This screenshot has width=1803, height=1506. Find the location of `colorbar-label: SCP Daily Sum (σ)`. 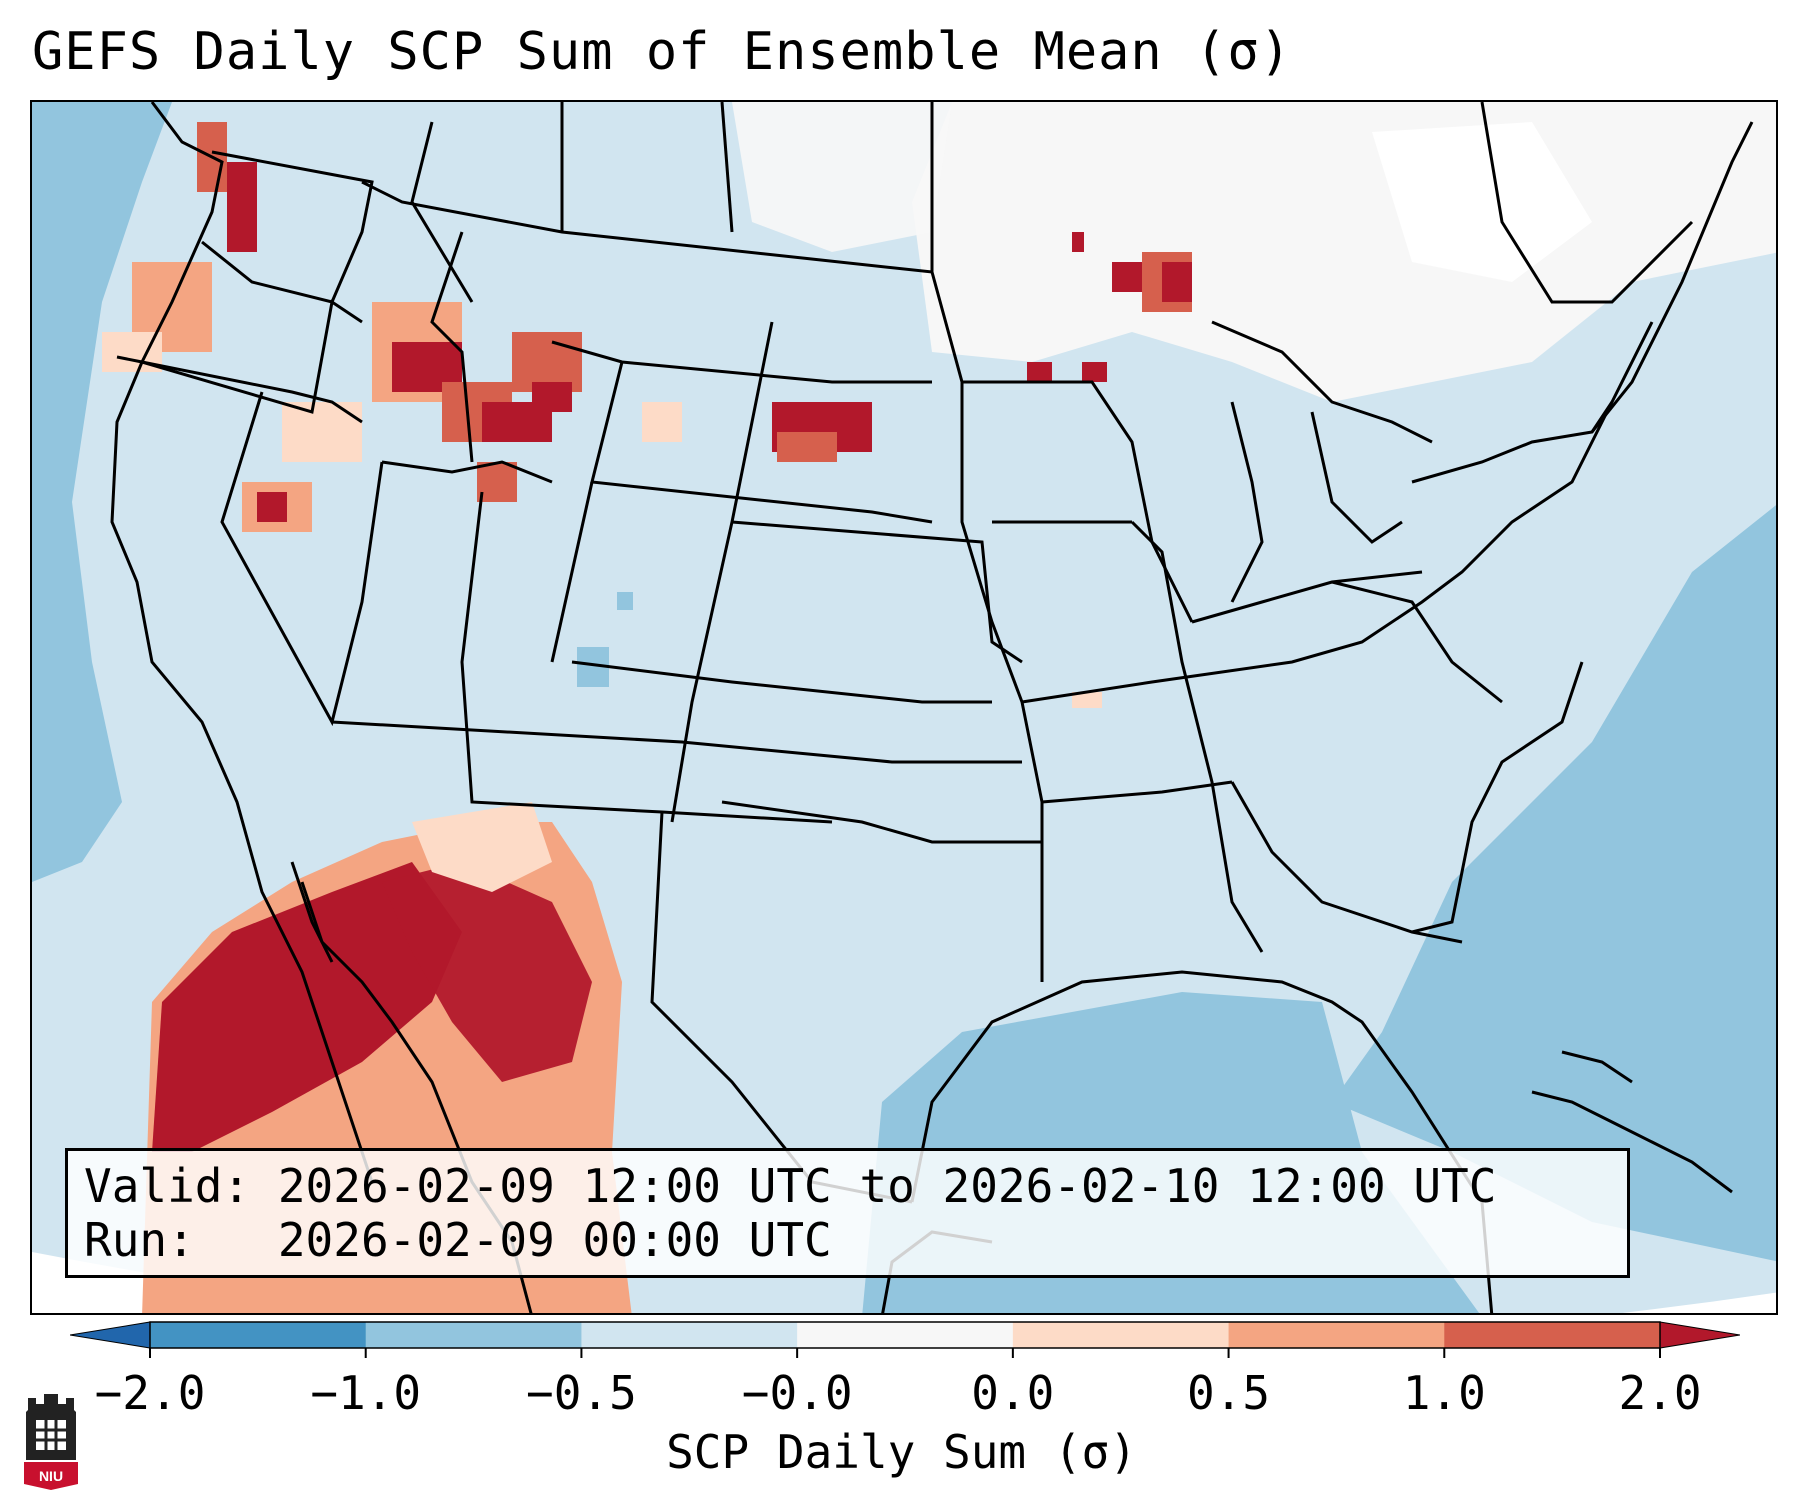

colorbar-label: SCP Daily Sum (σ) is located at coordinates (901, 1452).